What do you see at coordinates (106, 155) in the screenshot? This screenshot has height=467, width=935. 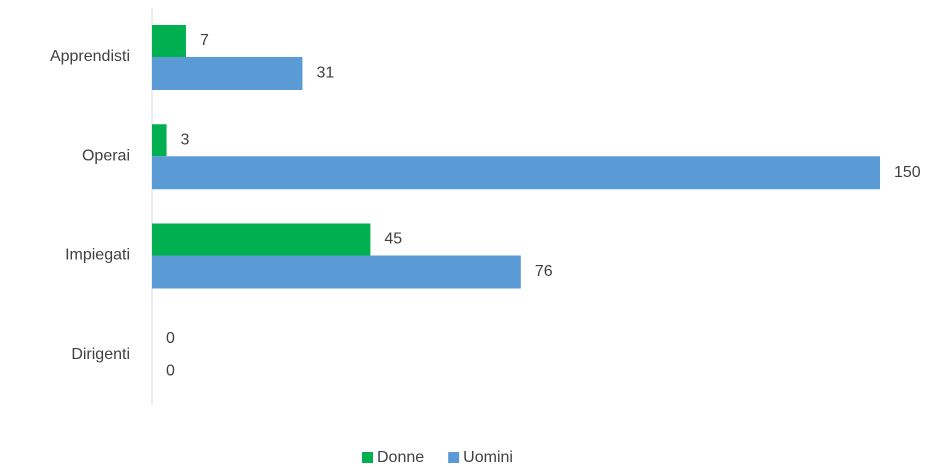 I see `y-tick-label: Operai` at bounding box center [106, 155].